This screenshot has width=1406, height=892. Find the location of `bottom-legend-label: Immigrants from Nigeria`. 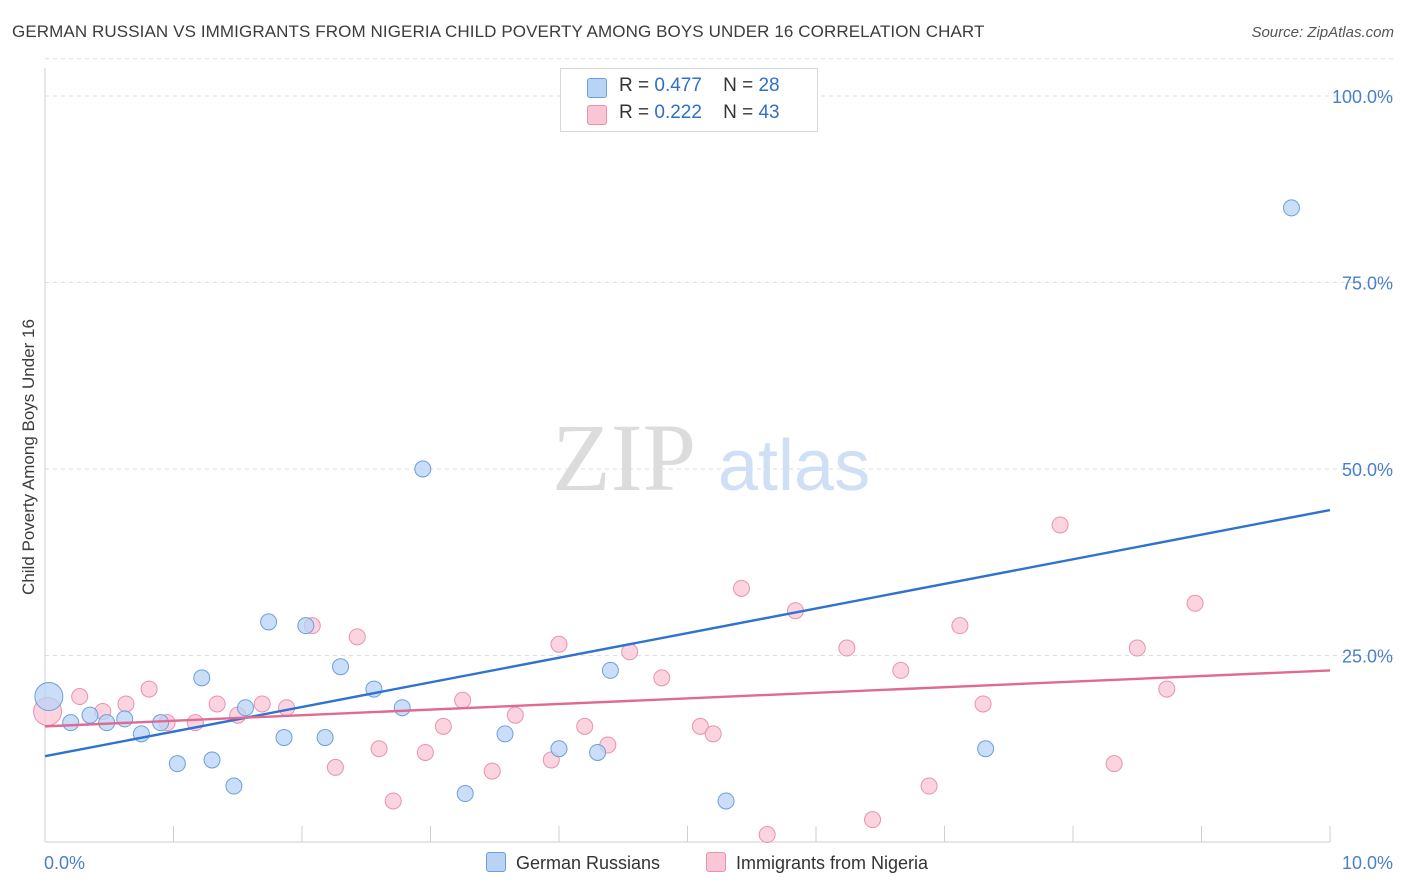

bottom-legend-label: Immigrants from Nigeria is located at coordinates (832, 863).